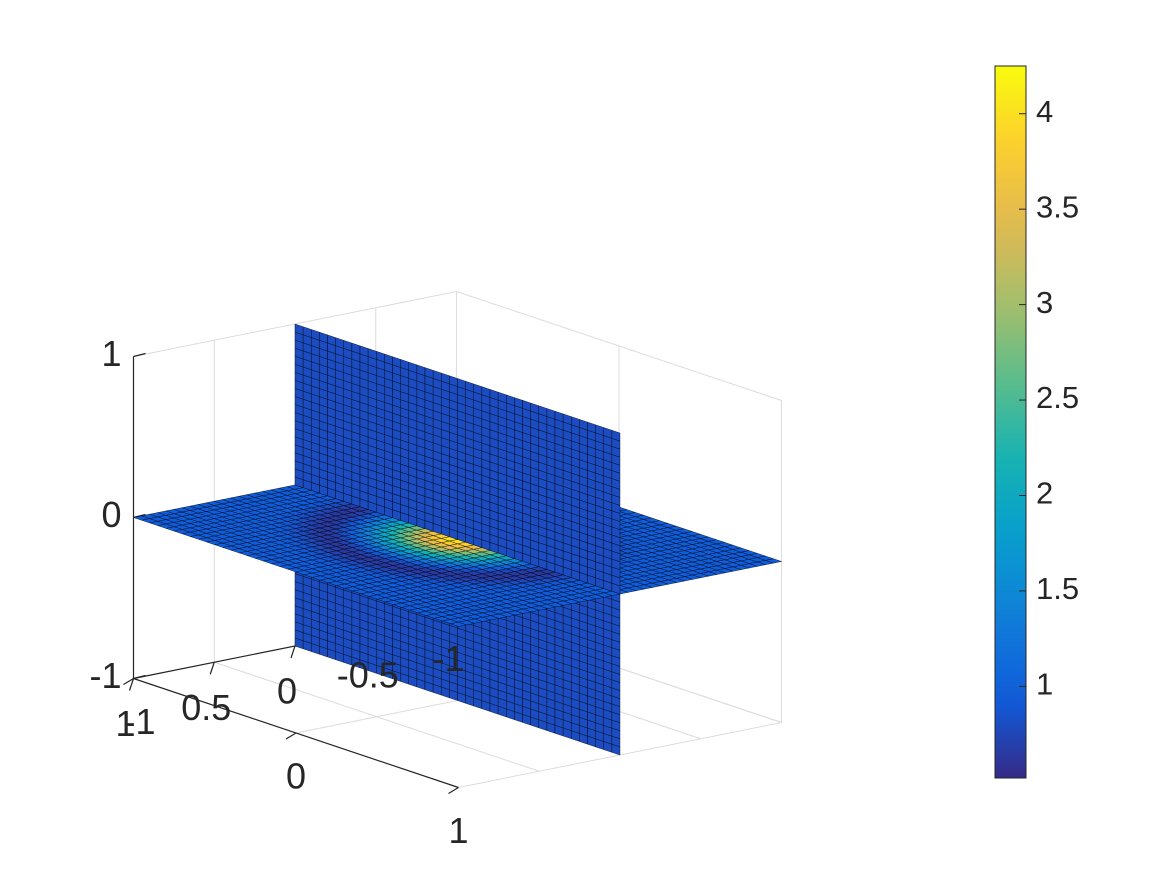 The width and height of the screenshot is (1167, 875). I want to click on colorbar-tick-label: 2, so click(1044, 493).